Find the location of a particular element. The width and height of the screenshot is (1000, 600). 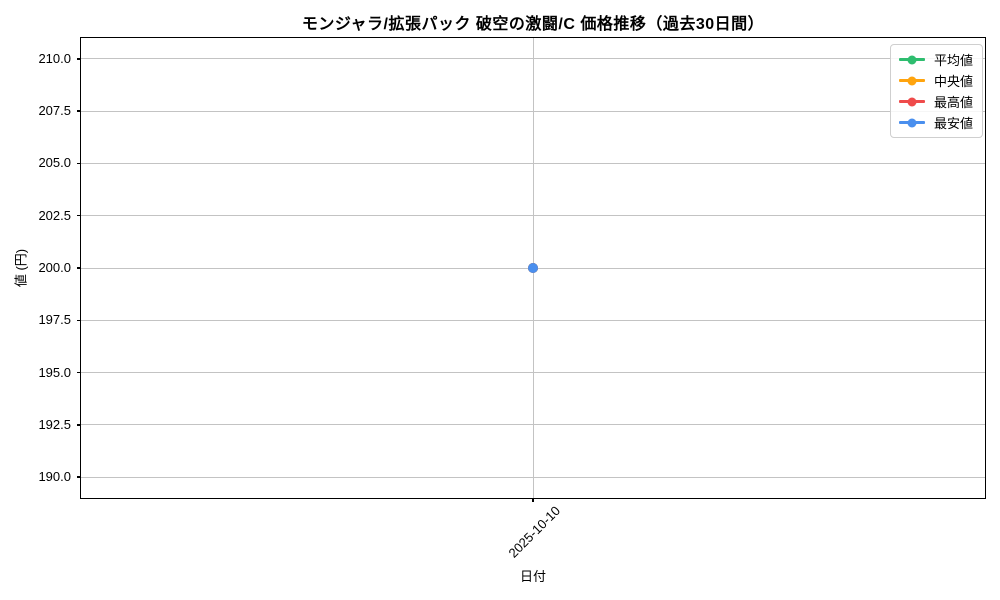

legend: 平均値中央値最高値最安値 is located at coordinates (936, 91).